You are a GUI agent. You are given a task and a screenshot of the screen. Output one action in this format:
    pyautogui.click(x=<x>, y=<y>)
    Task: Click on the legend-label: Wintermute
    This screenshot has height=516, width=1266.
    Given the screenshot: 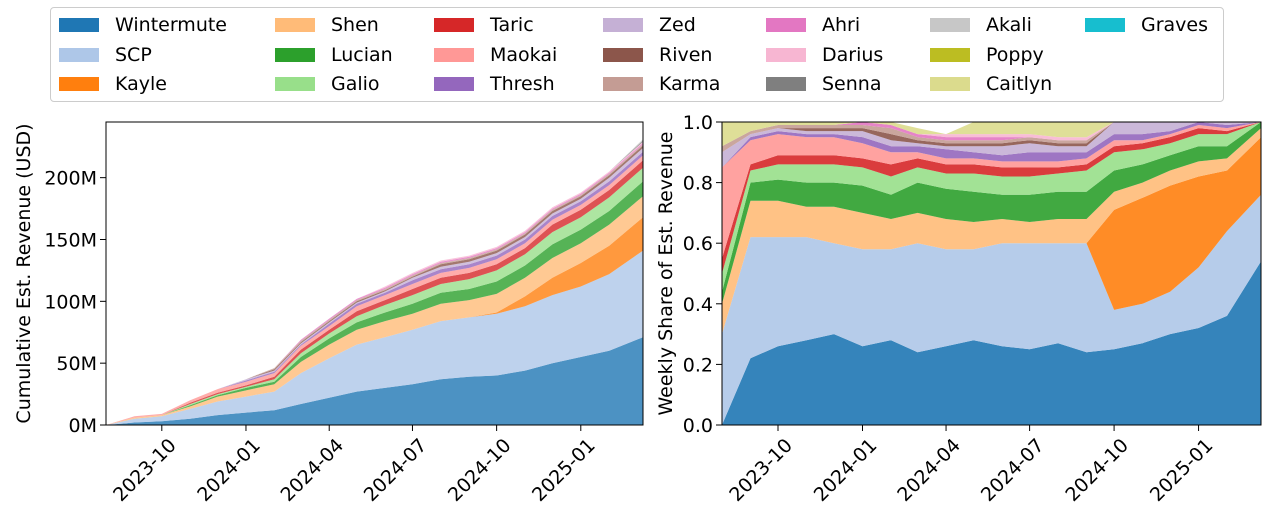 What is the action you would take?
    pyautogui.click(x=171, y=25)
    